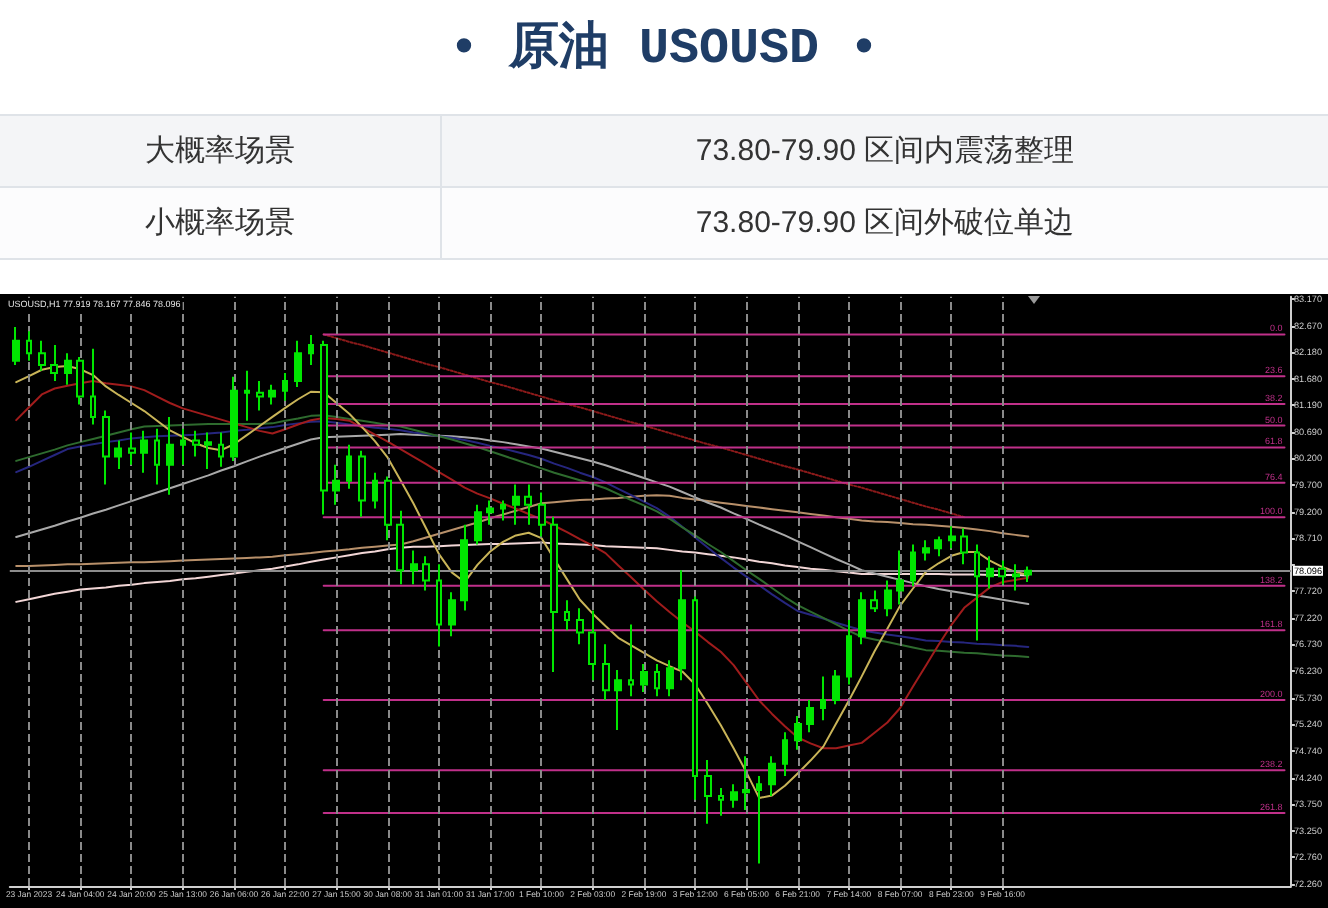 This screenshot has height=908, width=1328. I want to click on text: 大概率场景, so click(220, 151).